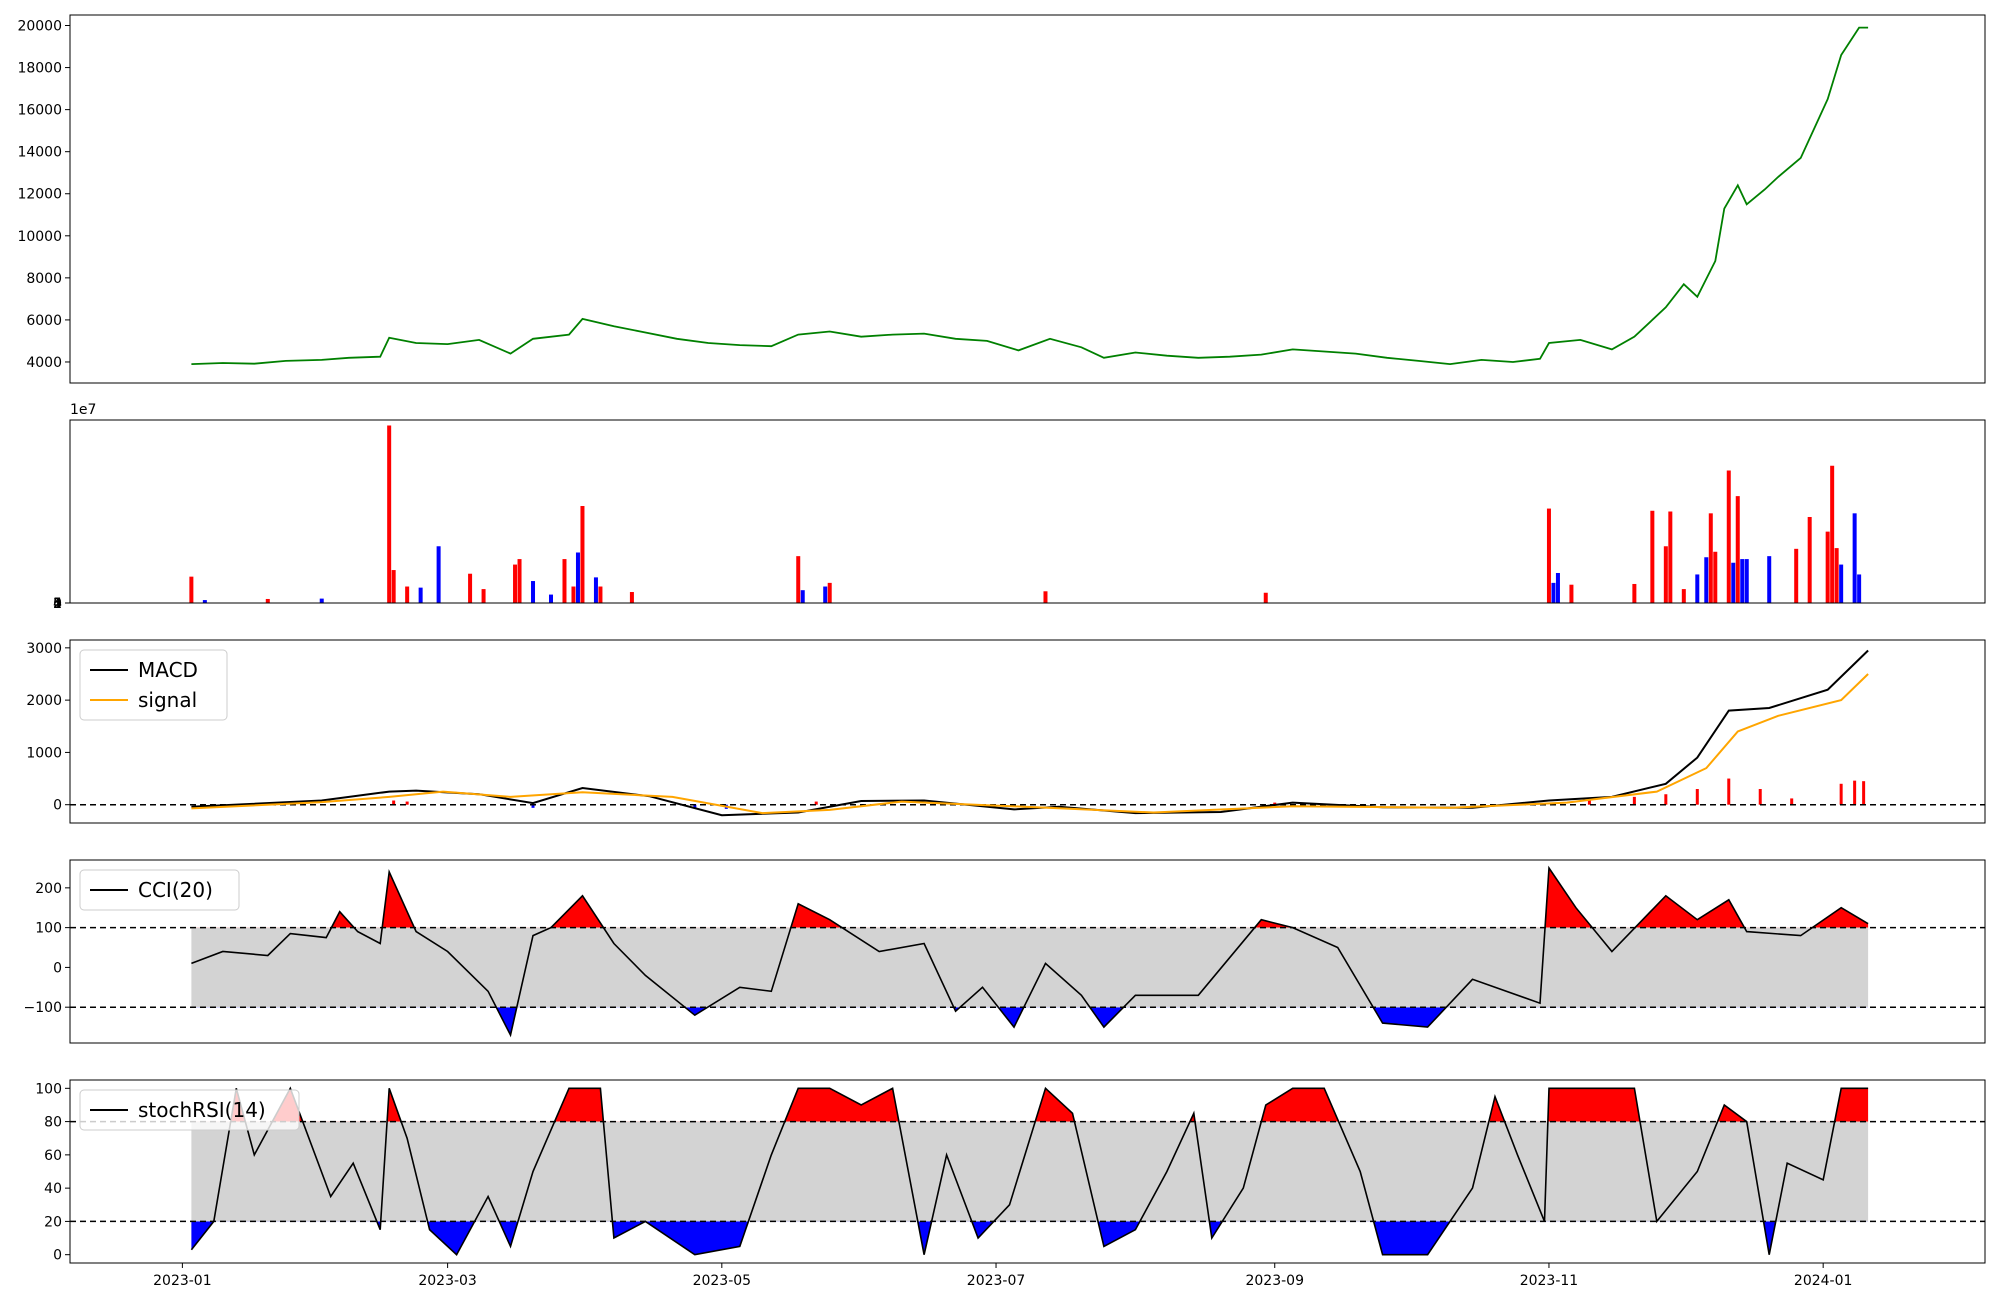  What do you see at coordinates (1030, 898) in the screenshot?
I see `overbought-fill` at bounding box center [1030, 898].